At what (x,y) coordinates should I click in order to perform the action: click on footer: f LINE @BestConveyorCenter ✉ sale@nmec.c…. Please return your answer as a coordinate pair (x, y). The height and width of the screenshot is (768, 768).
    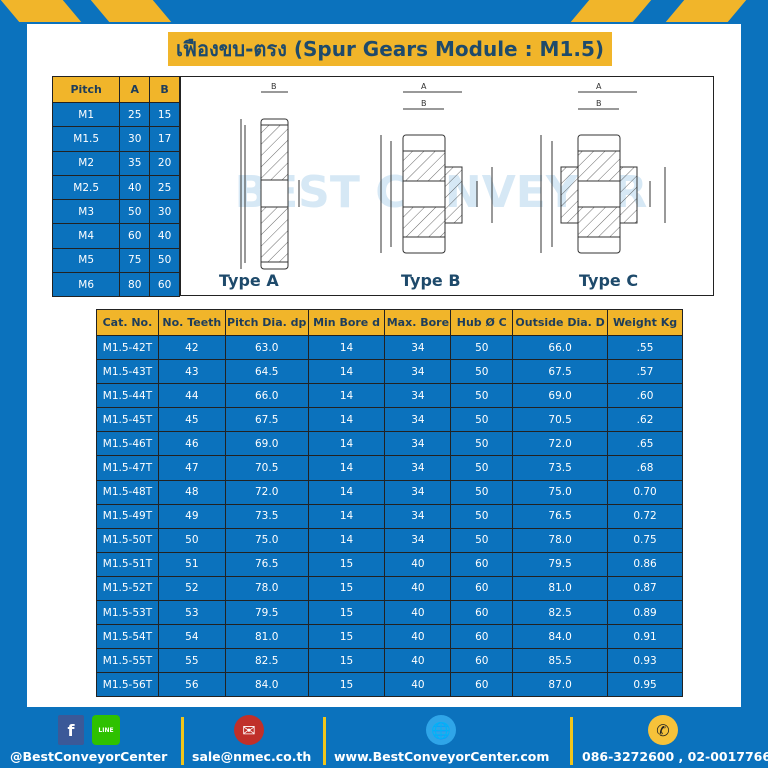
    Looking at the image, I should click on (384, 737).